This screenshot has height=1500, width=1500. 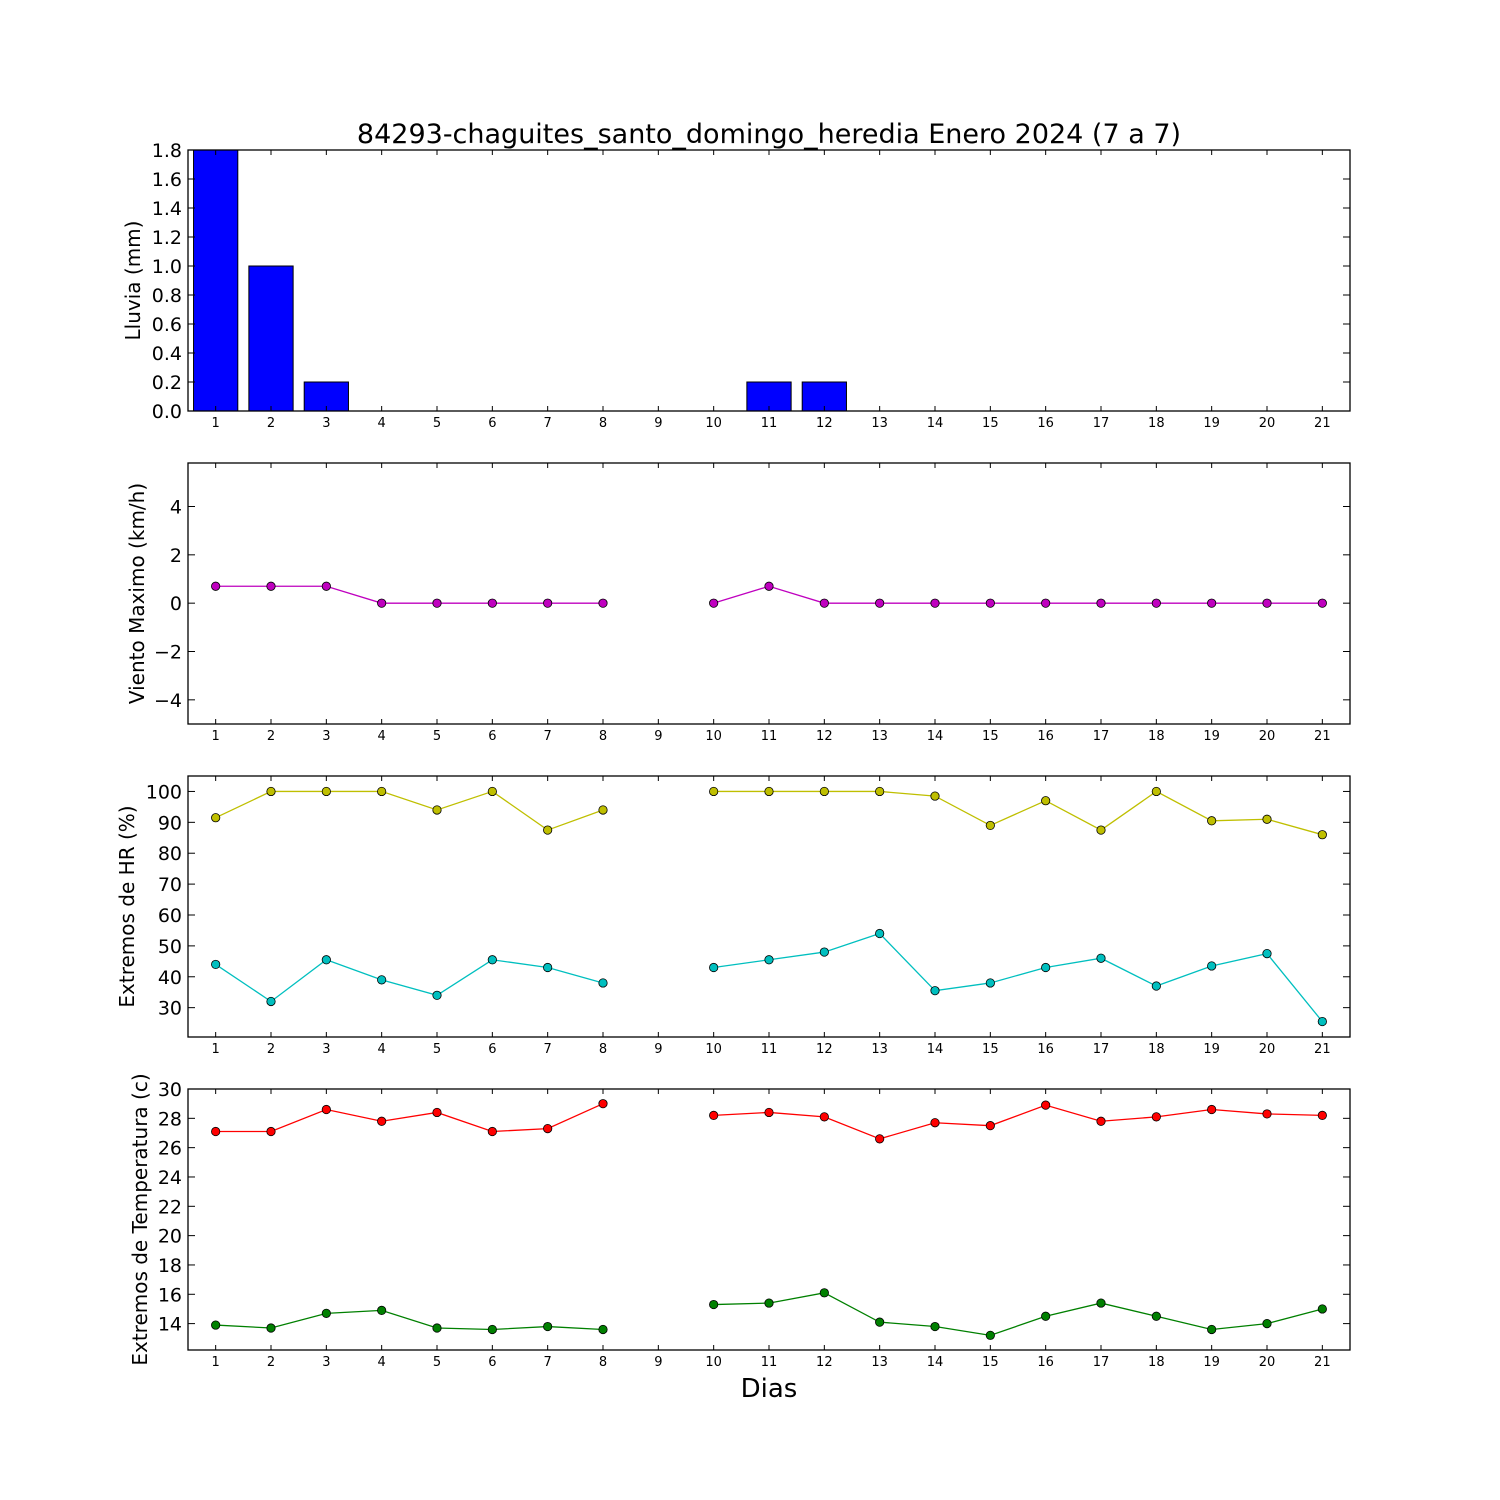 I want to click on y-tick-label: 0.2, so click(x=167, y=383).